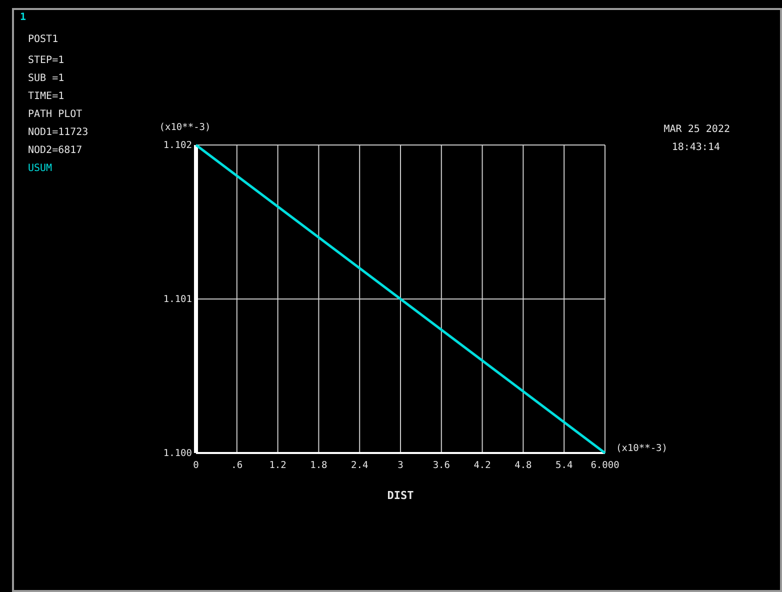 This screenshot has height=592, width=782. Describe the element at coordinates (605, 465) in the screenshot. I see `x-tick-label: 6.000` at that location.